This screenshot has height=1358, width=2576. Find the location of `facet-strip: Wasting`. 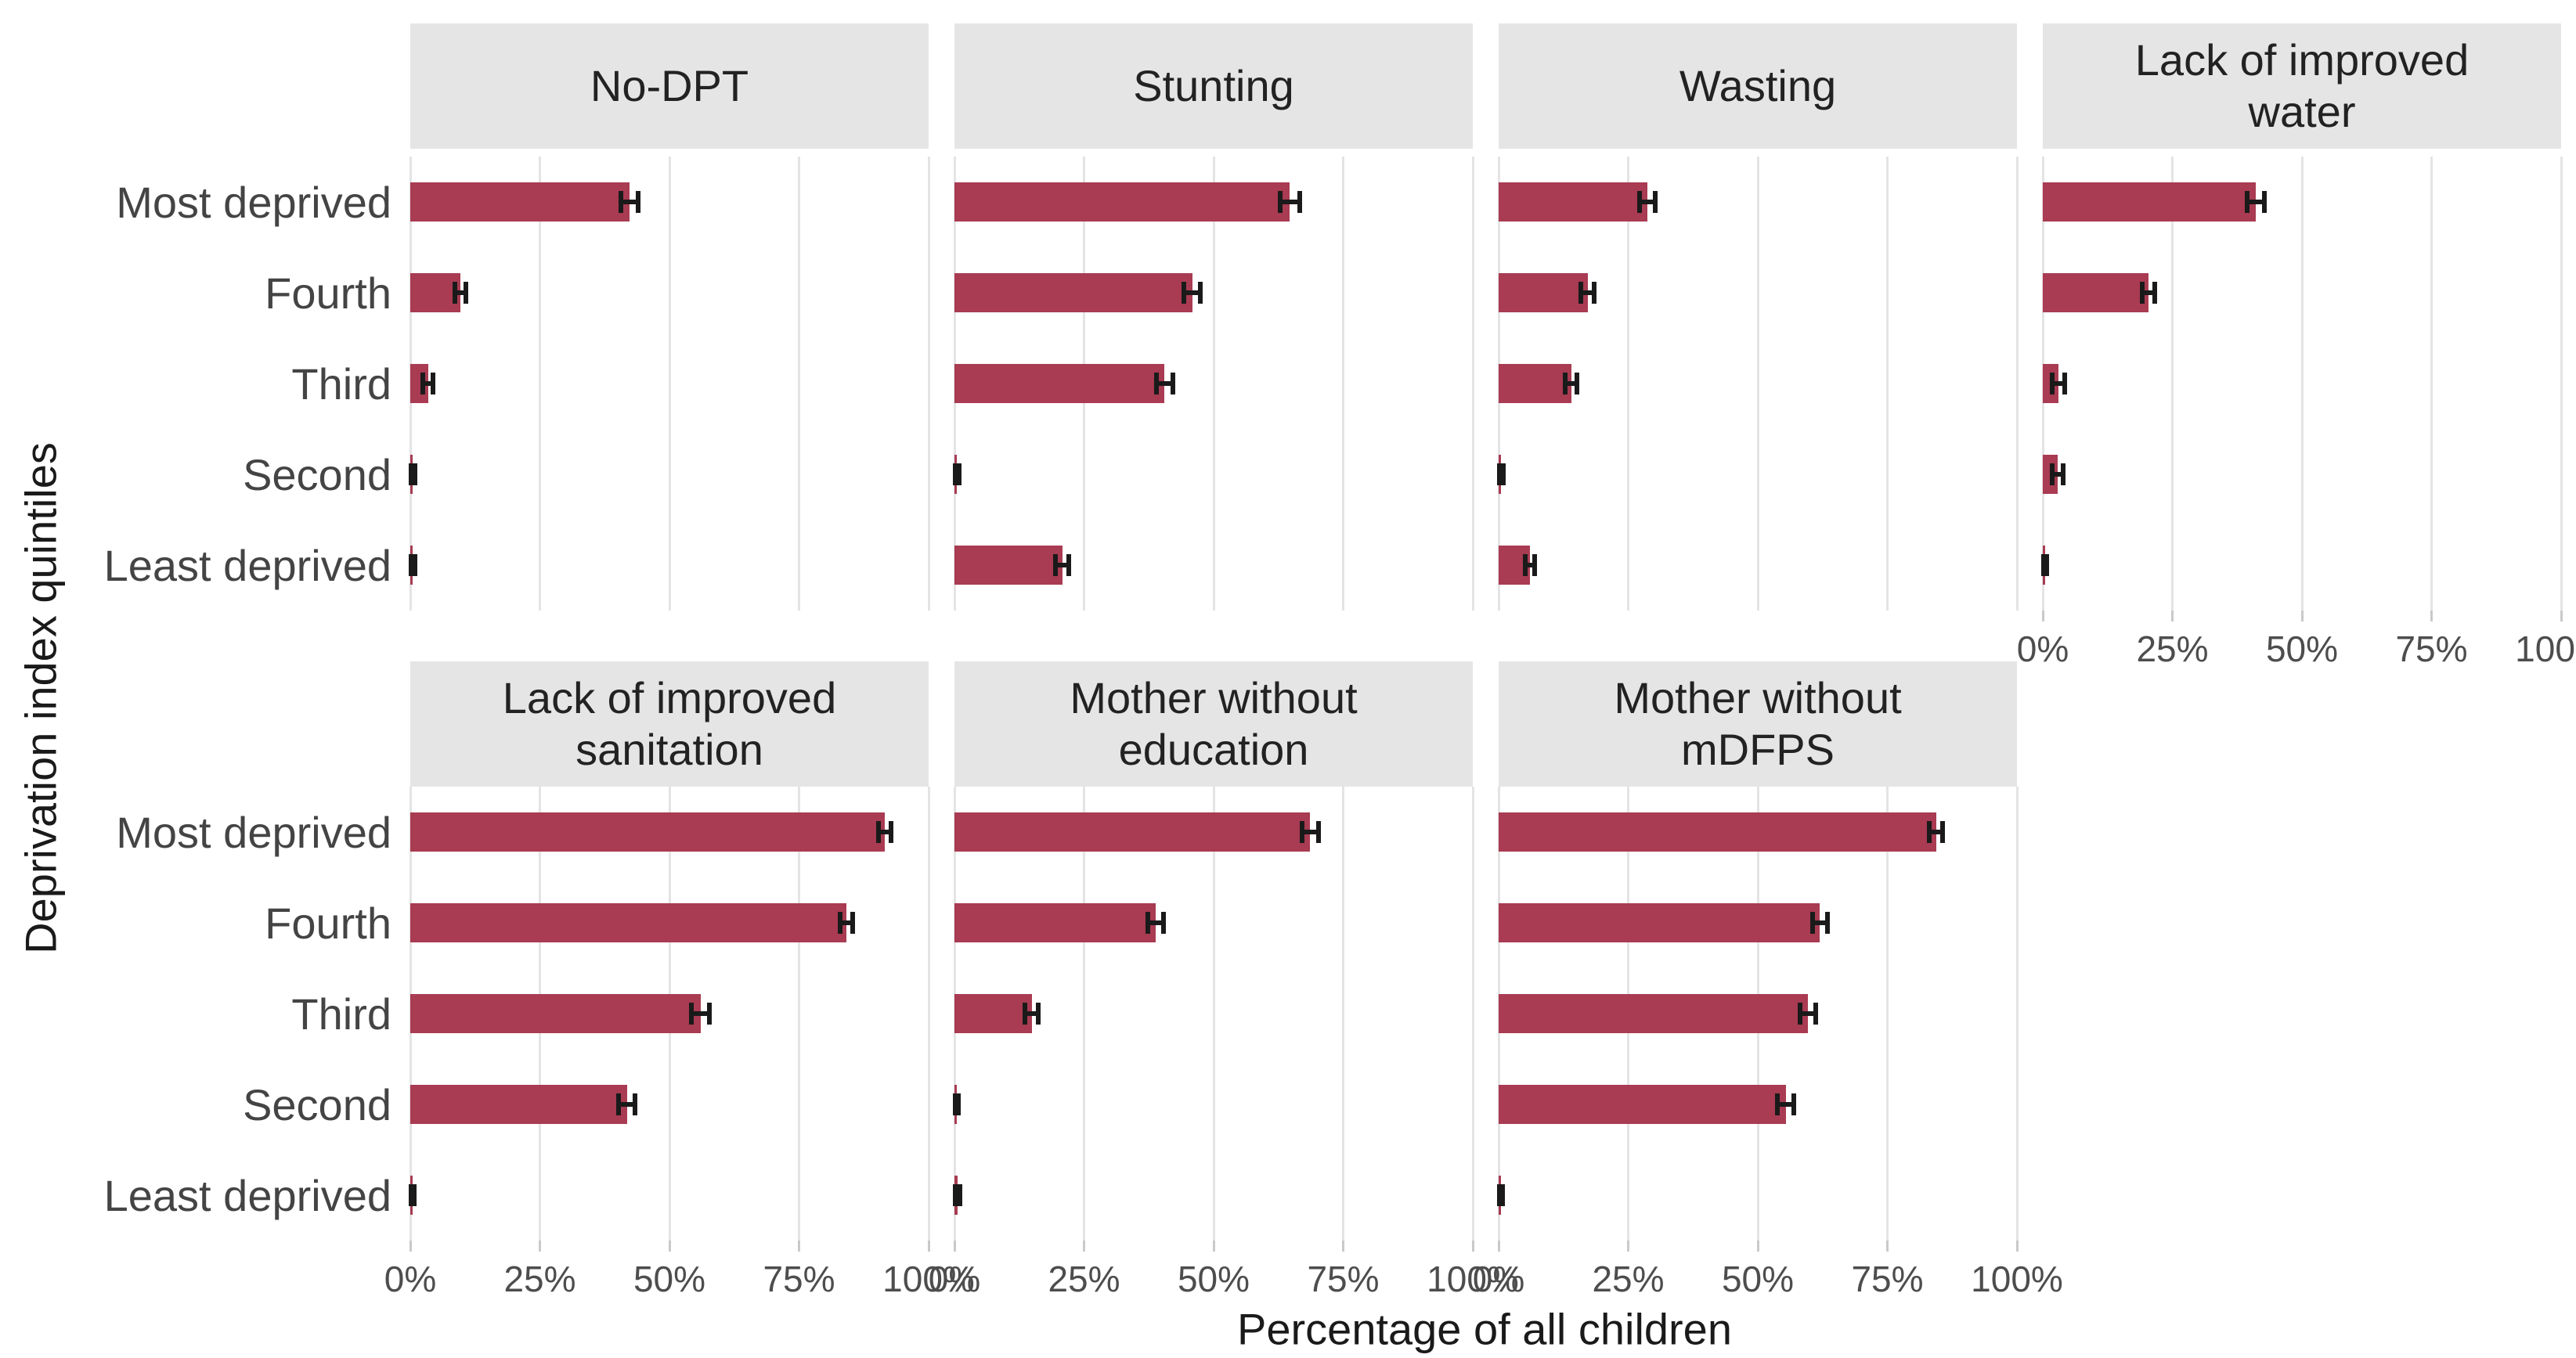

facet-strip: Wasting is located at coordinates (1758, 86).